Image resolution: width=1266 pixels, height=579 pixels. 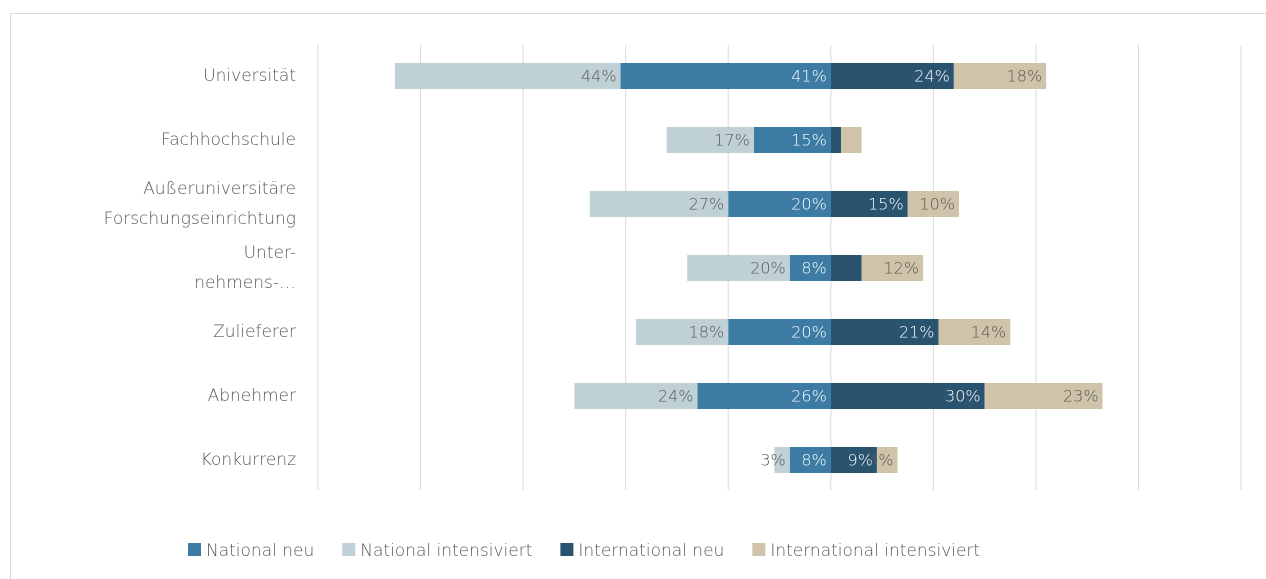 What do you see at coordinates (228, 140) in the screenshot?
I see `y-tick-label: Fachhochschule` at bounding box center [228, 140].